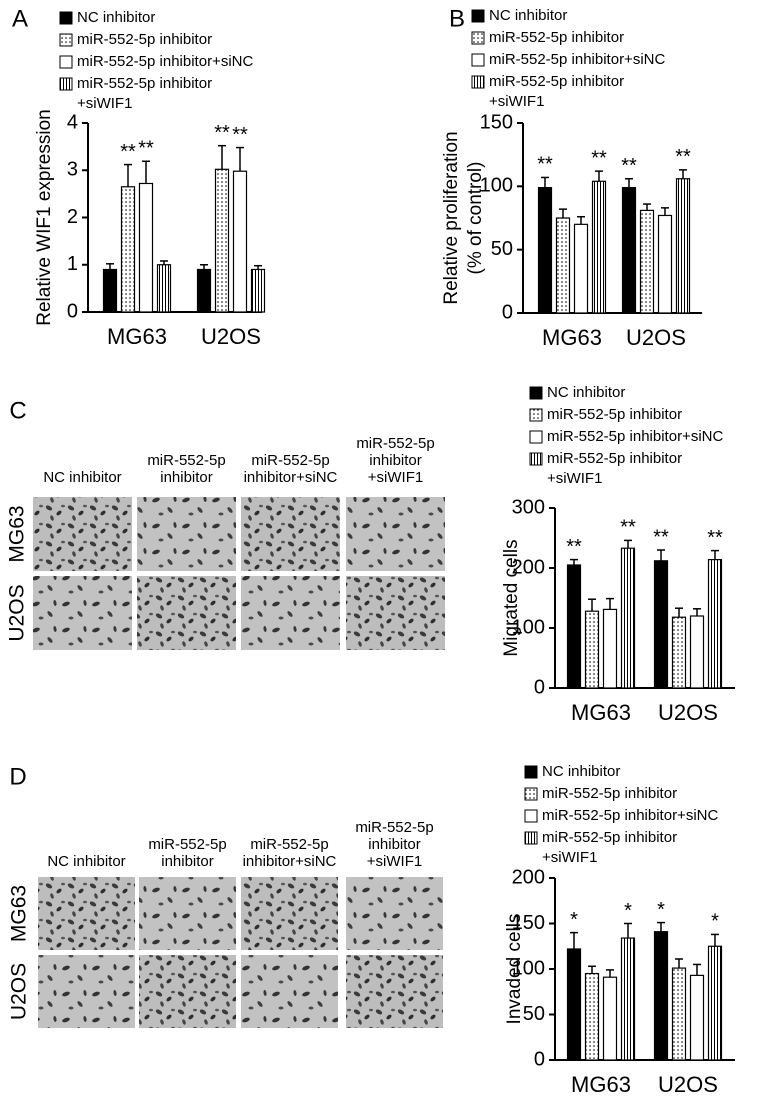 This screenshot has width=765, height=1096. Describe the element at coordinates (511, 597) in the screenshot. I see `y-axis-label: Migrated cells` at that location.